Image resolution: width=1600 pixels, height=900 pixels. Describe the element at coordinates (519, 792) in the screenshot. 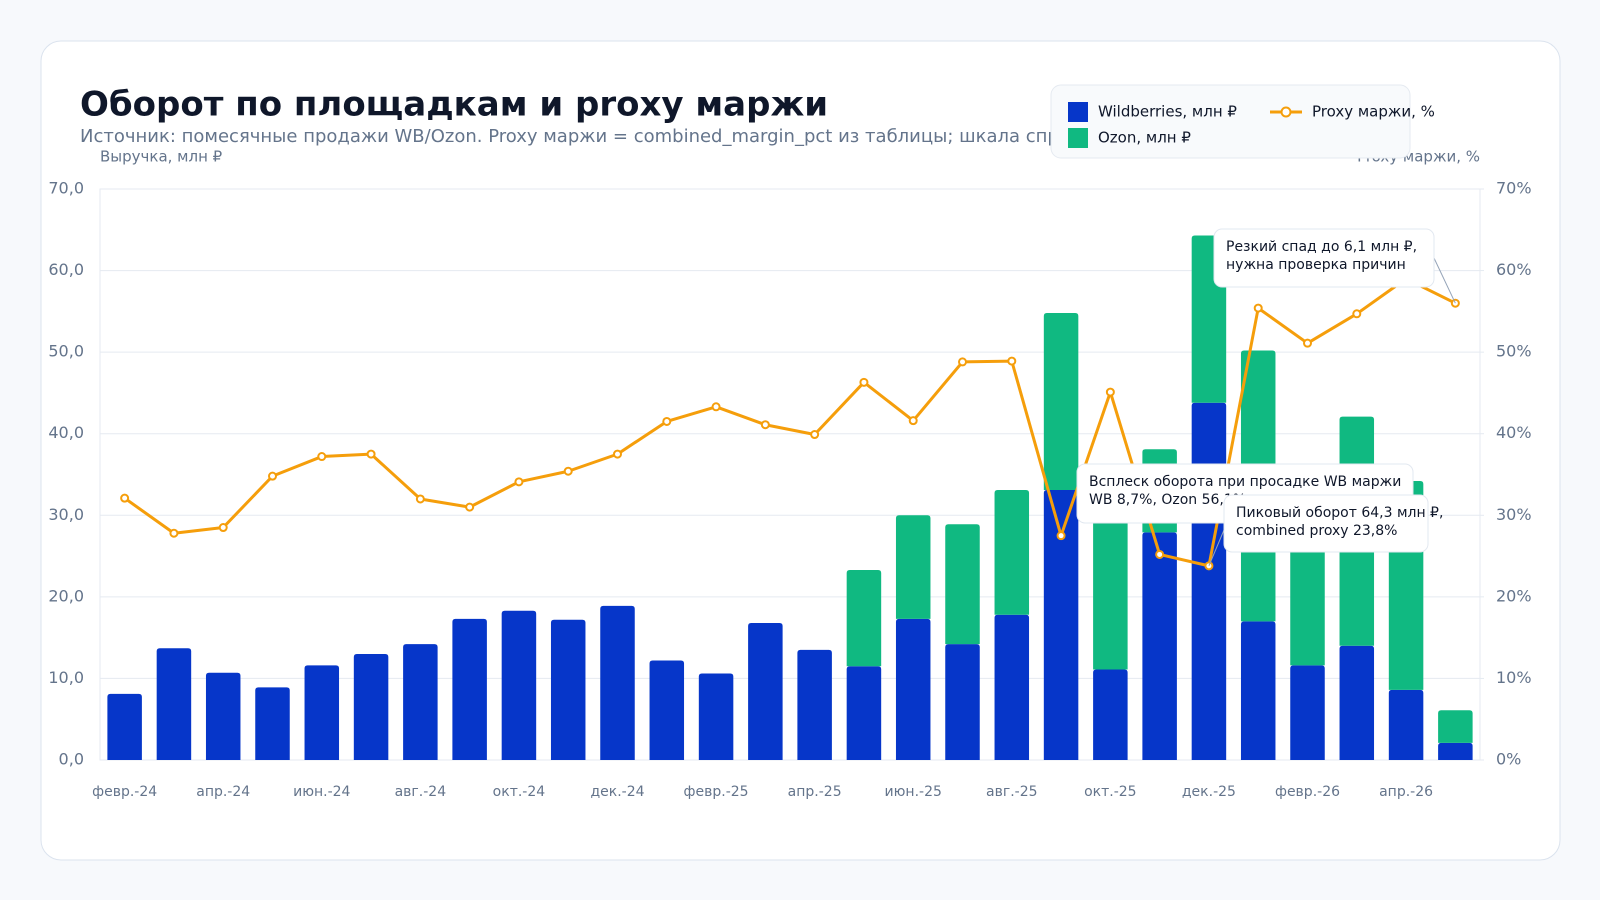

I see `x-tick-label: окт.-24` at that location.